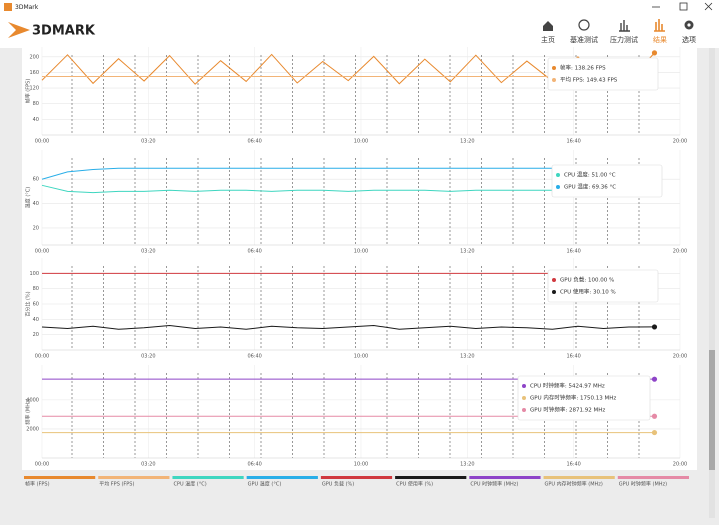 Image resolution: width=719 pixels, height=525 pixels. Describe the element at coordinates (643, 484) in the screenshot. I see `legend-label: GPU 时钟频率 (MHz)` at that location.